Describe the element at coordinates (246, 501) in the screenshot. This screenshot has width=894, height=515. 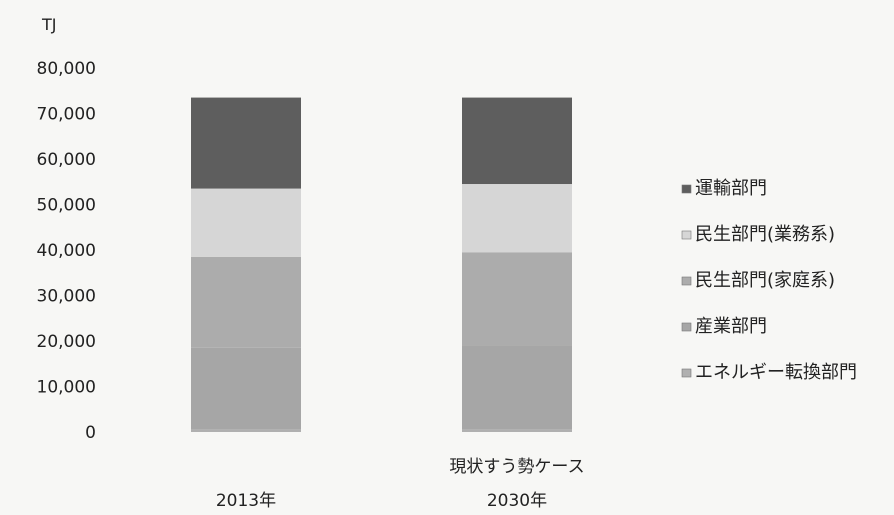
I see `category-label: 2013年` at that location.